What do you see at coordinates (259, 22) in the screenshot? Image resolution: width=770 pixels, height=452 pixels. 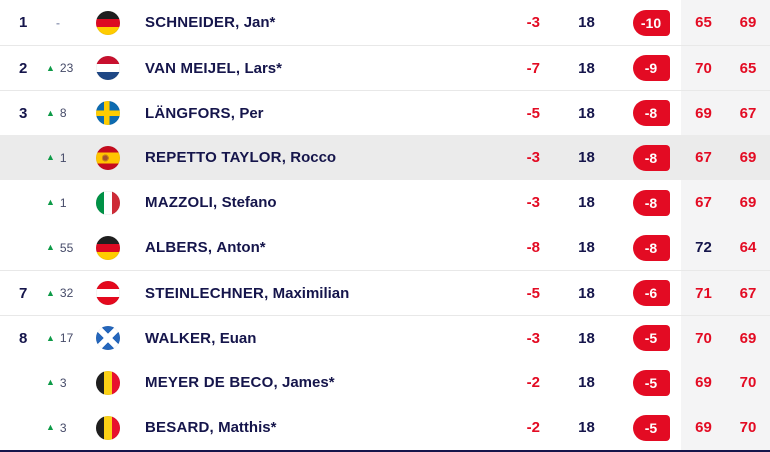 I see `player-firstname: Jan*` at bounding box center [259, 22].